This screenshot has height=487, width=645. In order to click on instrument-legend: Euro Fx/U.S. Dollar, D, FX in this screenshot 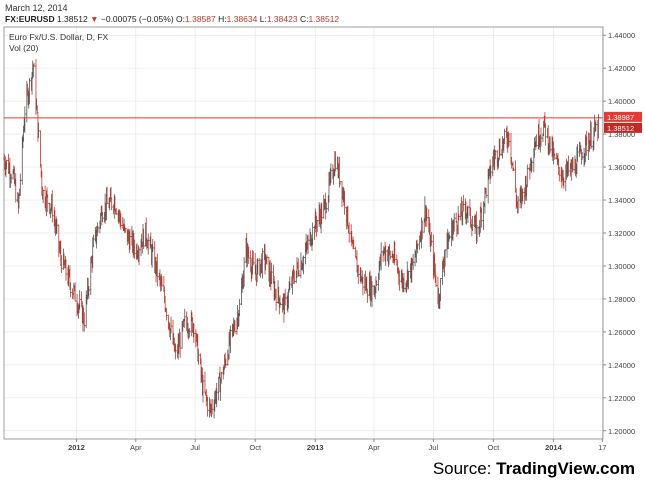, I will do `click(59, 37)`.